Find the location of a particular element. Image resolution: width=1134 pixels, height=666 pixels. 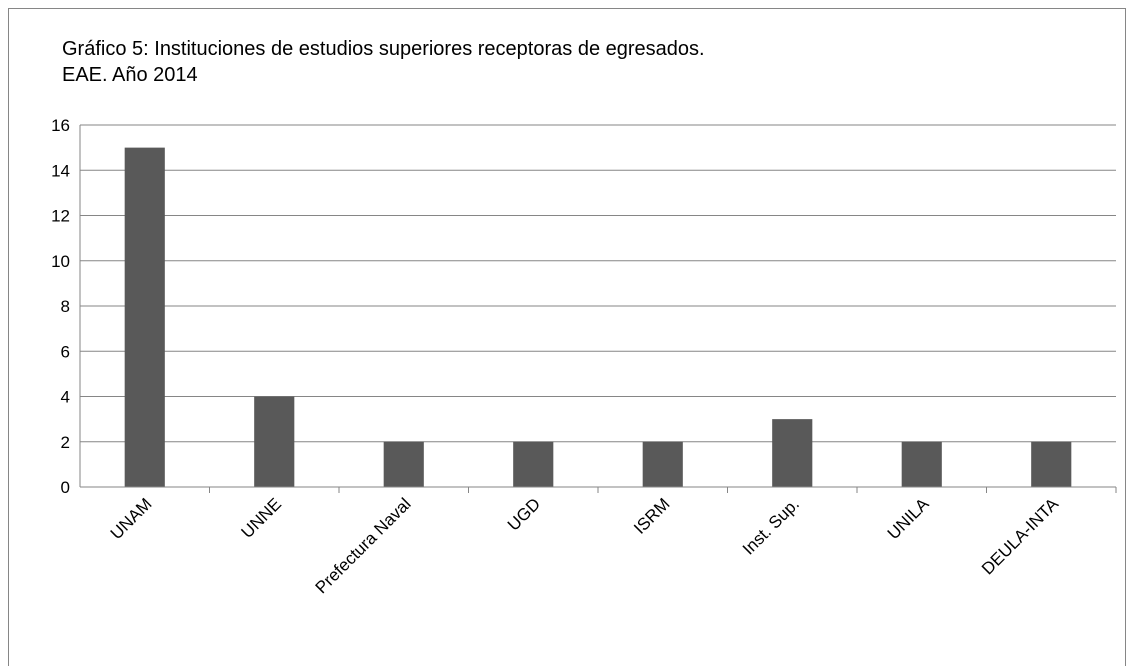

y-tick-label: 2 is located at coordinates (65, 442).